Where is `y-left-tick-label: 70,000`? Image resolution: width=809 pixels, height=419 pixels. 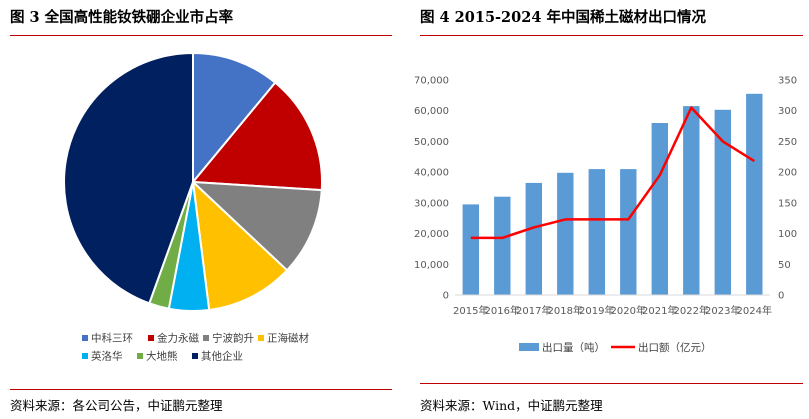 y-left-tick-label: 70,000 is located at coordinates (431, 81).